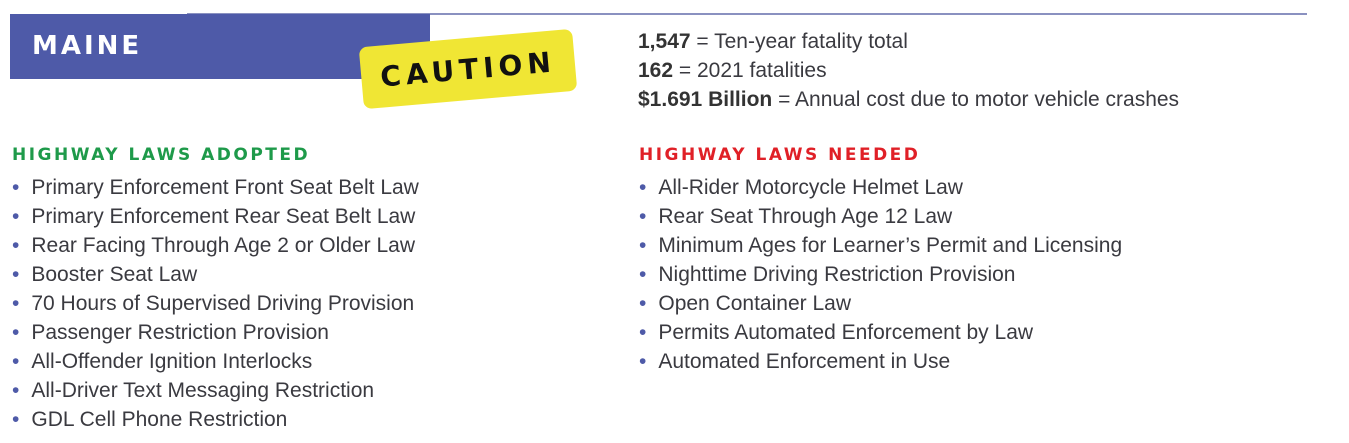  I want to click on list-item: Passenger Restriction Provision, so click(215, 332).